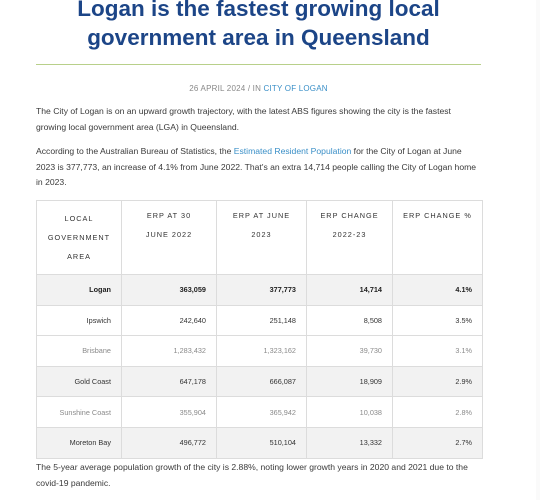  What do you see at coordinates (169, 381) in the screenshot?
I see `cell-erp-2022: 647,178` at bounding box center [169, 381].